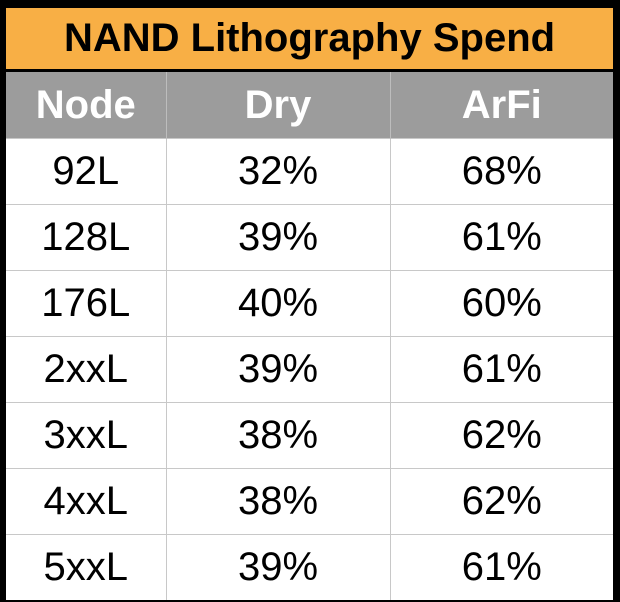 The width and height of the screenshot is (620, 602). I want to click on dry-cell: 32%, so click(278, 171).